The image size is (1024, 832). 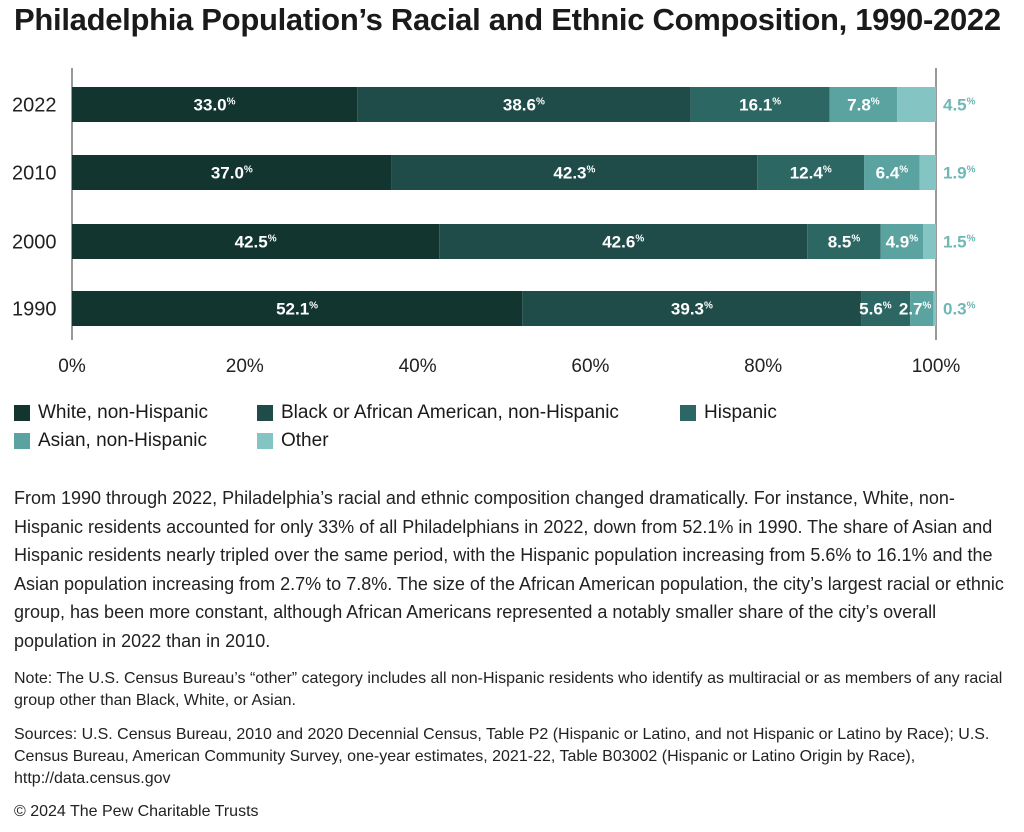 I want to click on bar-hispanic-2022, so click(x=760, y=104).